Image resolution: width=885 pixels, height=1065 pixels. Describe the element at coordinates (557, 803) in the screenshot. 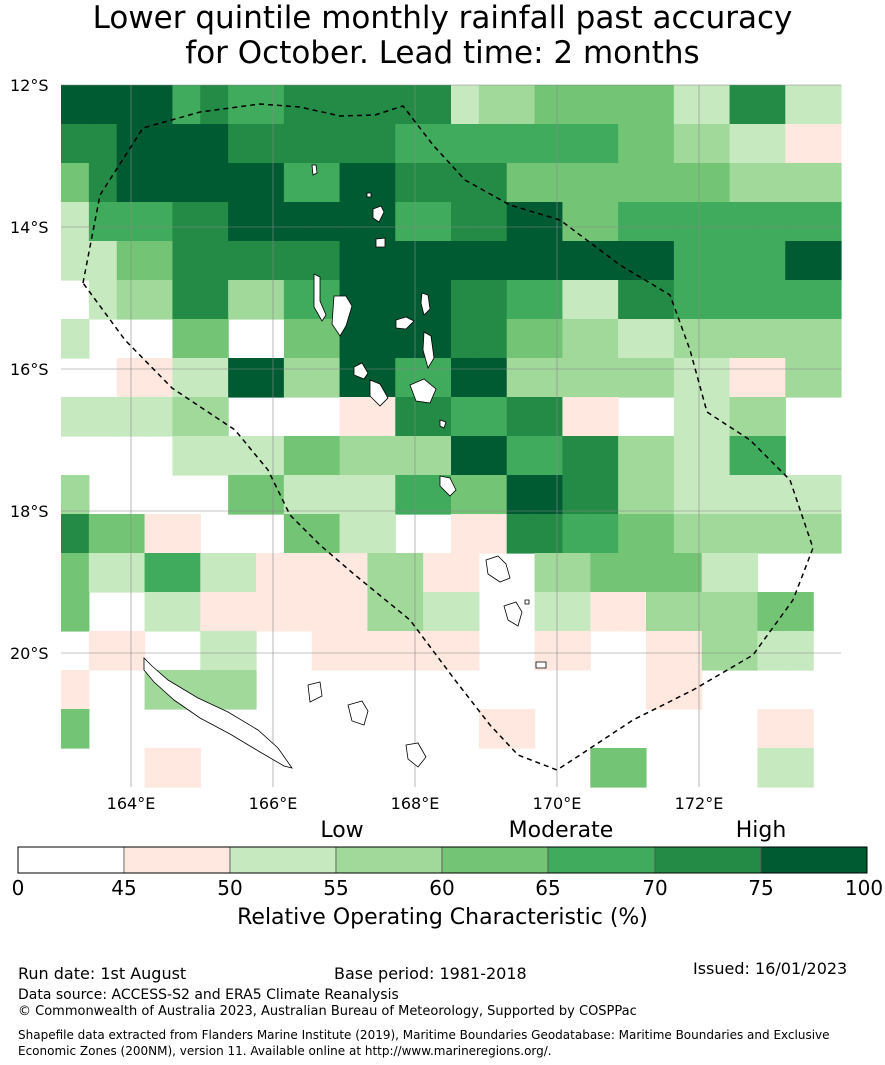

I see `lon-label-170e: 170°E` at that location.